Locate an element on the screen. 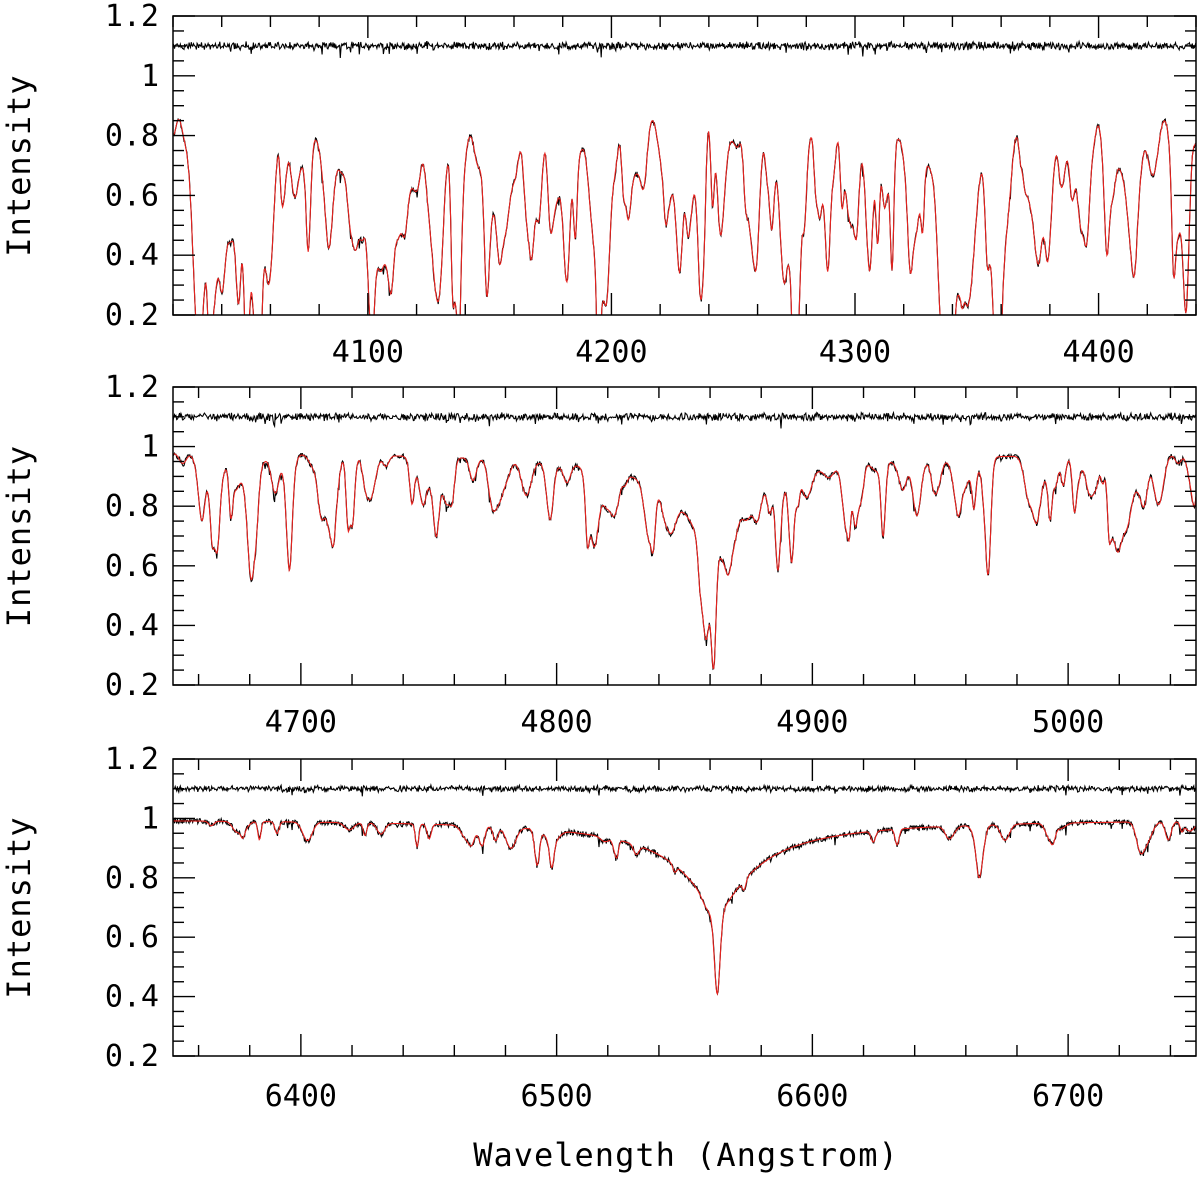 Image resolution: width=1200 pixels, height=1179 pixels. x-tick-label: 4700 is located at coordinates (301, 722).